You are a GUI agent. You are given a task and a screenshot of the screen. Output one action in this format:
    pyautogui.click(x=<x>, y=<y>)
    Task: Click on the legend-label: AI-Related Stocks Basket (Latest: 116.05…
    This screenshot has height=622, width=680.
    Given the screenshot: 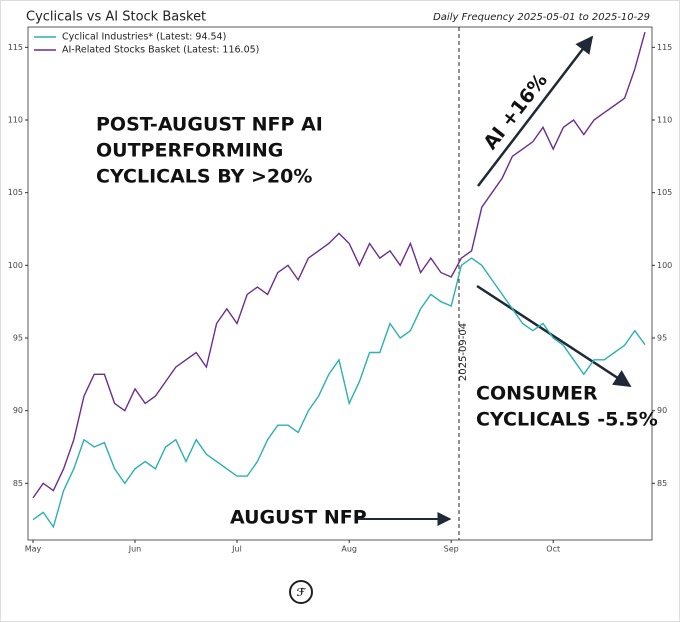 What is the action you would take?
    pyautogui.click(x=160, y=50)
    